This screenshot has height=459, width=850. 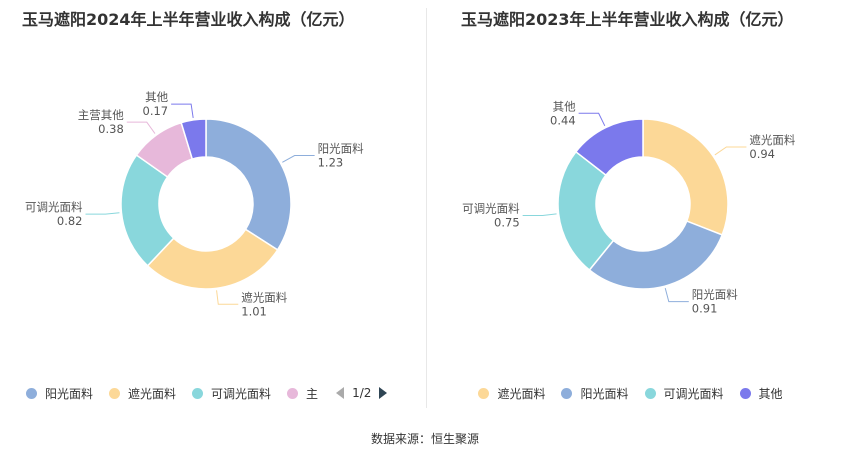 What do you see at coordinates (772, 140) in the screenshot?
I see `slice-name-label-0: 遮光面料` at bounding box center [772, 140].